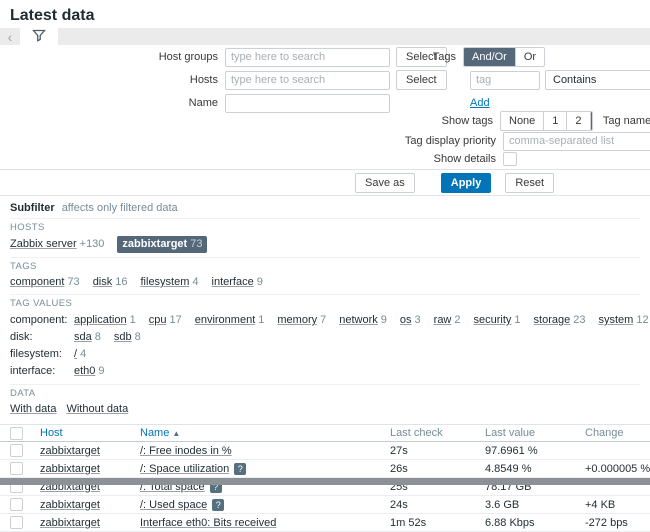 This screenshot has width=650, height=532. What do you see at coordinates (307, 80) in the screenshot?
I see `hosts-input` at bounding box center [307, 80].